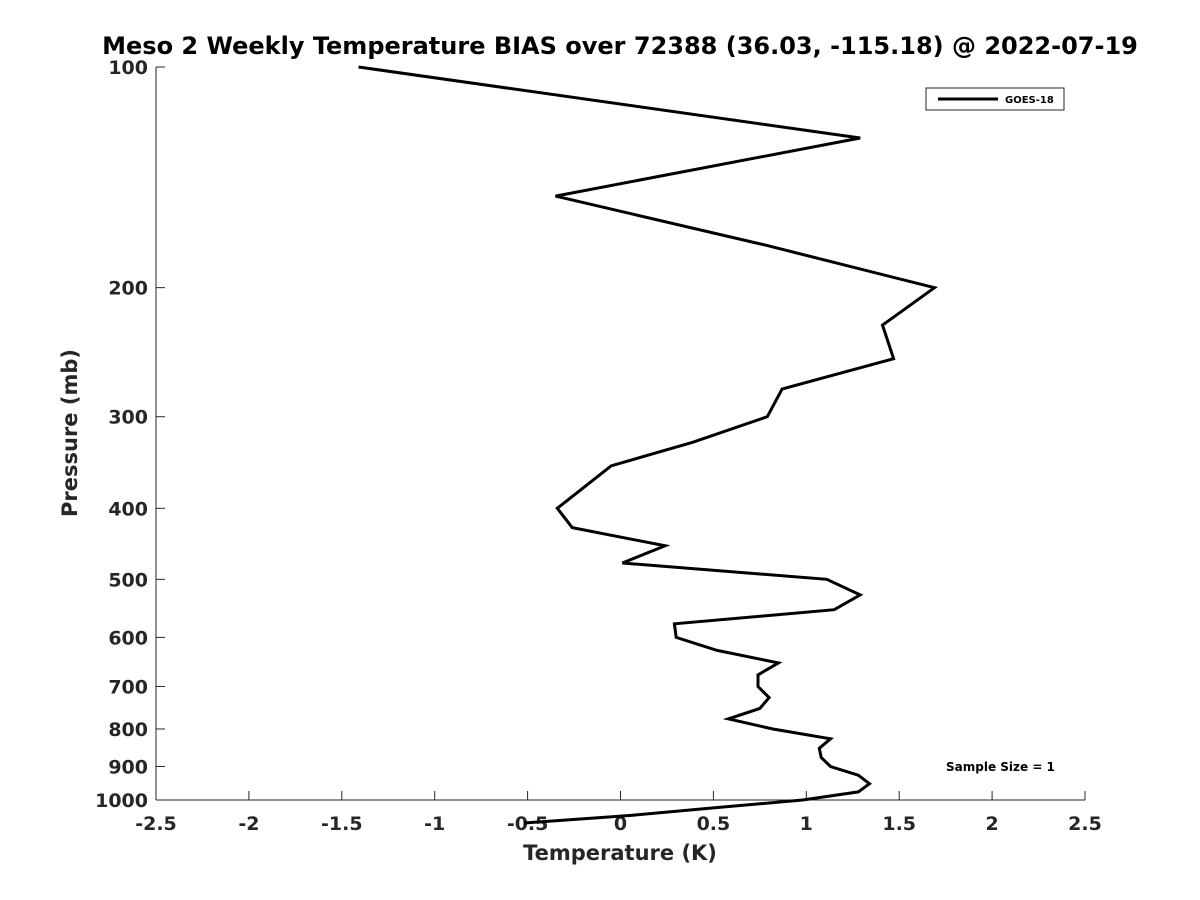  Describe the element at coordinates (130, 434) in the screenshot. I see `y-ticks: 100 200 300 400 500 600 700 800 900 1000` at that location.